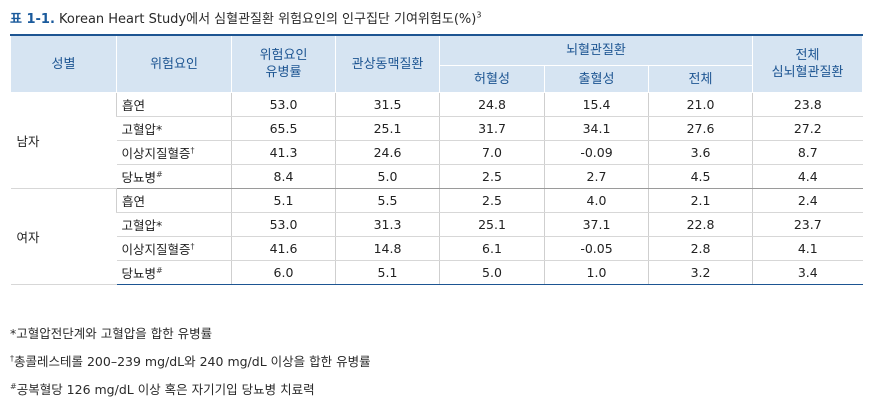 The width and height of the screenshot is (871, 404). Describe the element at coordinates (387, 224) in the screenshot. I see `value-cell: 31.3` at that location.